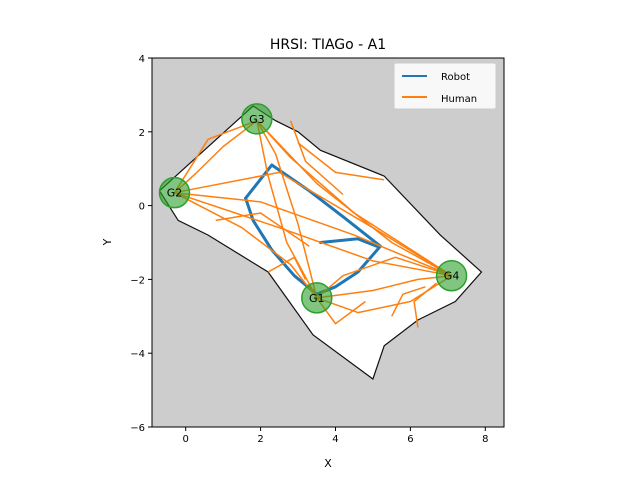 The image size is (640, 484). I want to click on x-tick-label: 6, so click(410, 439).